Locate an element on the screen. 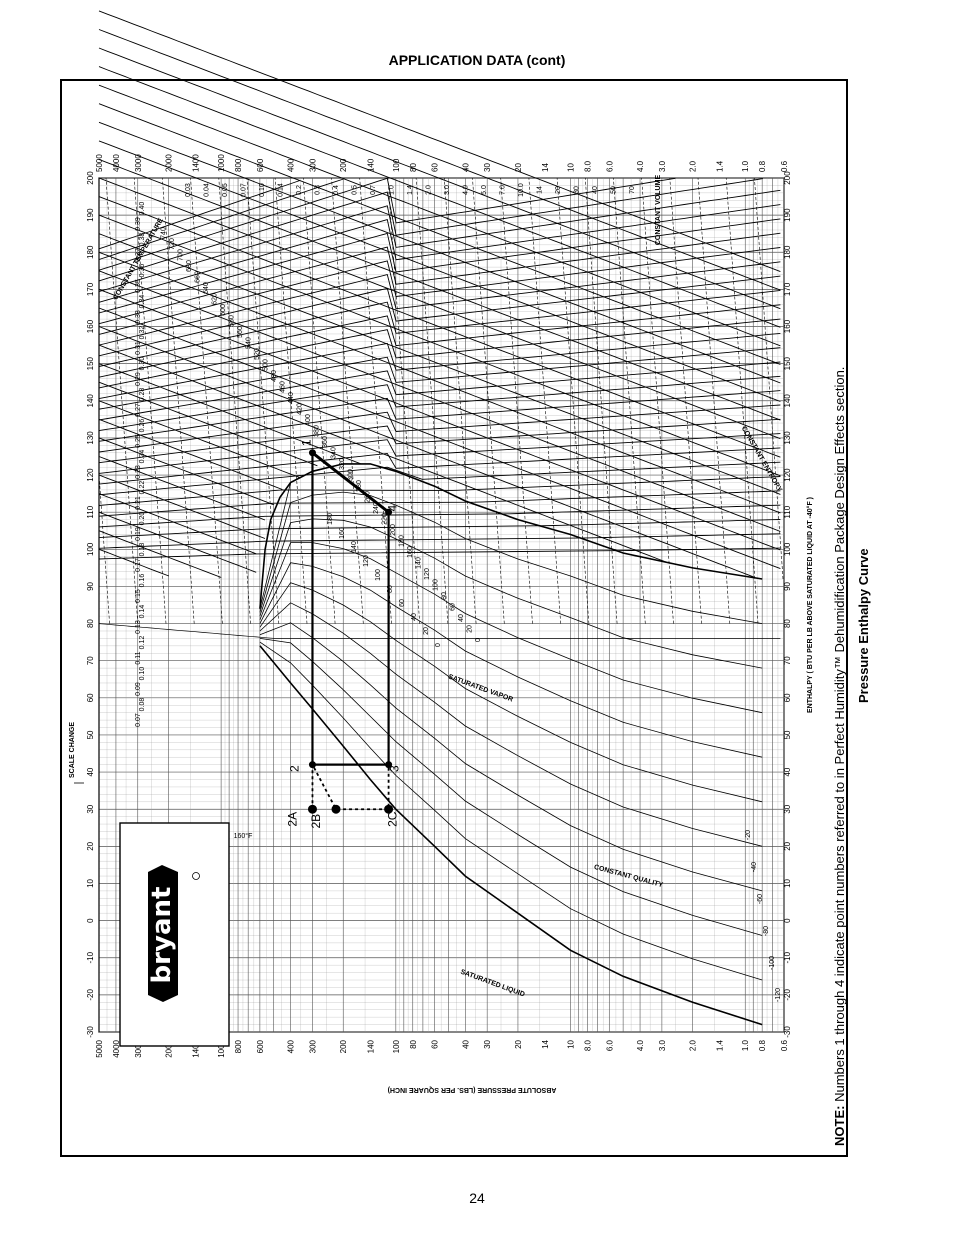  constant-volume-label: CONSTANT VOLUME is located at coordinates (658, 210).